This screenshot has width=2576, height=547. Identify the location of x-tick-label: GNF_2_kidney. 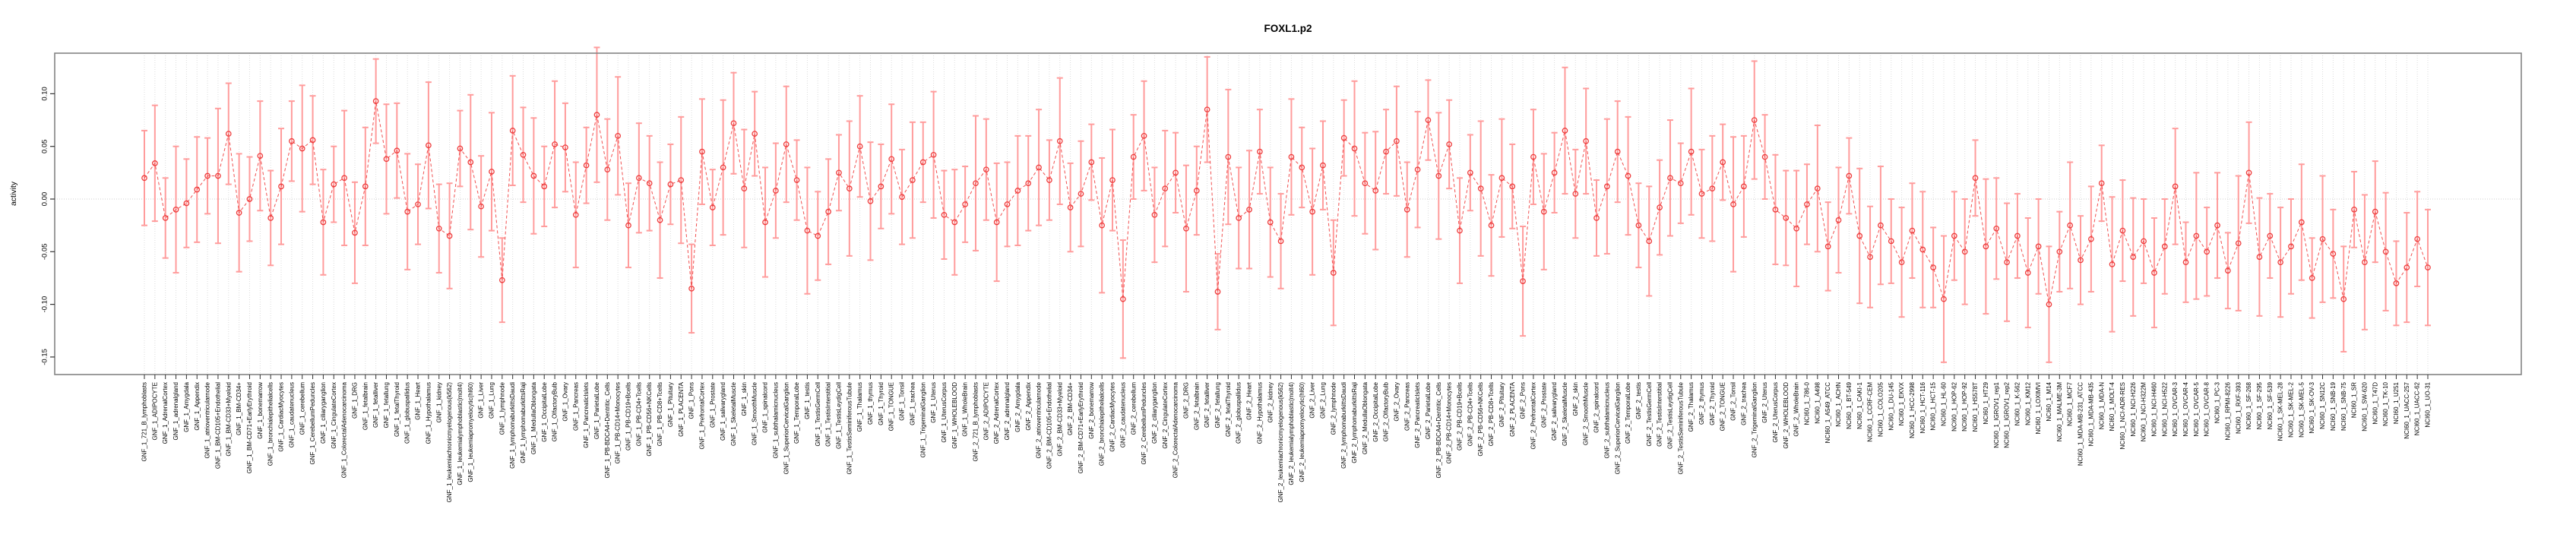
(1270, 402).